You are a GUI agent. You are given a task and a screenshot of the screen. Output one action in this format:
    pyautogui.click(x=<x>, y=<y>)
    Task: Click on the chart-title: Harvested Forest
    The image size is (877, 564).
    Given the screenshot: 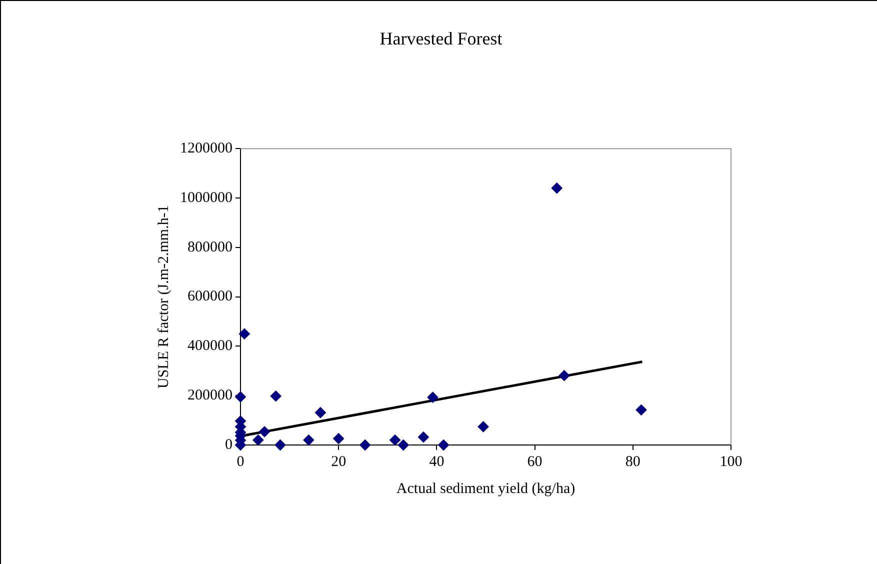 What is the action you would take?
    pyautogui.click(x=441, y=38)
    